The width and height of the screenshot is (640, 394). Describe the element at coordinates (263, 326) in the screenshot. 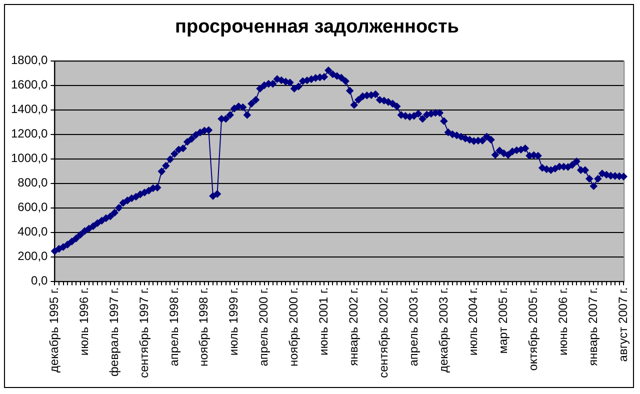

I see `x-tick-label: апрель 2000 г.` at that location.